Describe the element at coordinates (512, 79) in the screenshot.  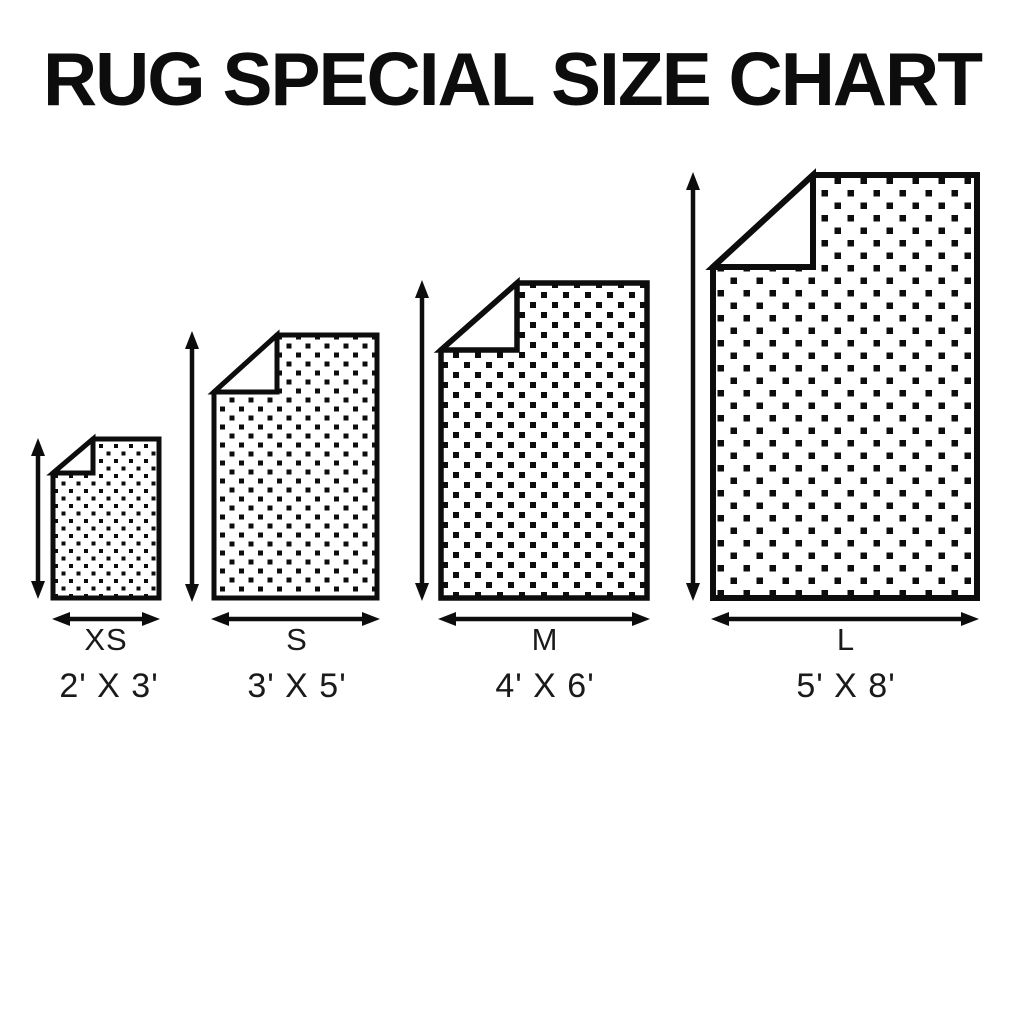
I see `page-title: RUG SPECIAL SIZE CHART` at that location.